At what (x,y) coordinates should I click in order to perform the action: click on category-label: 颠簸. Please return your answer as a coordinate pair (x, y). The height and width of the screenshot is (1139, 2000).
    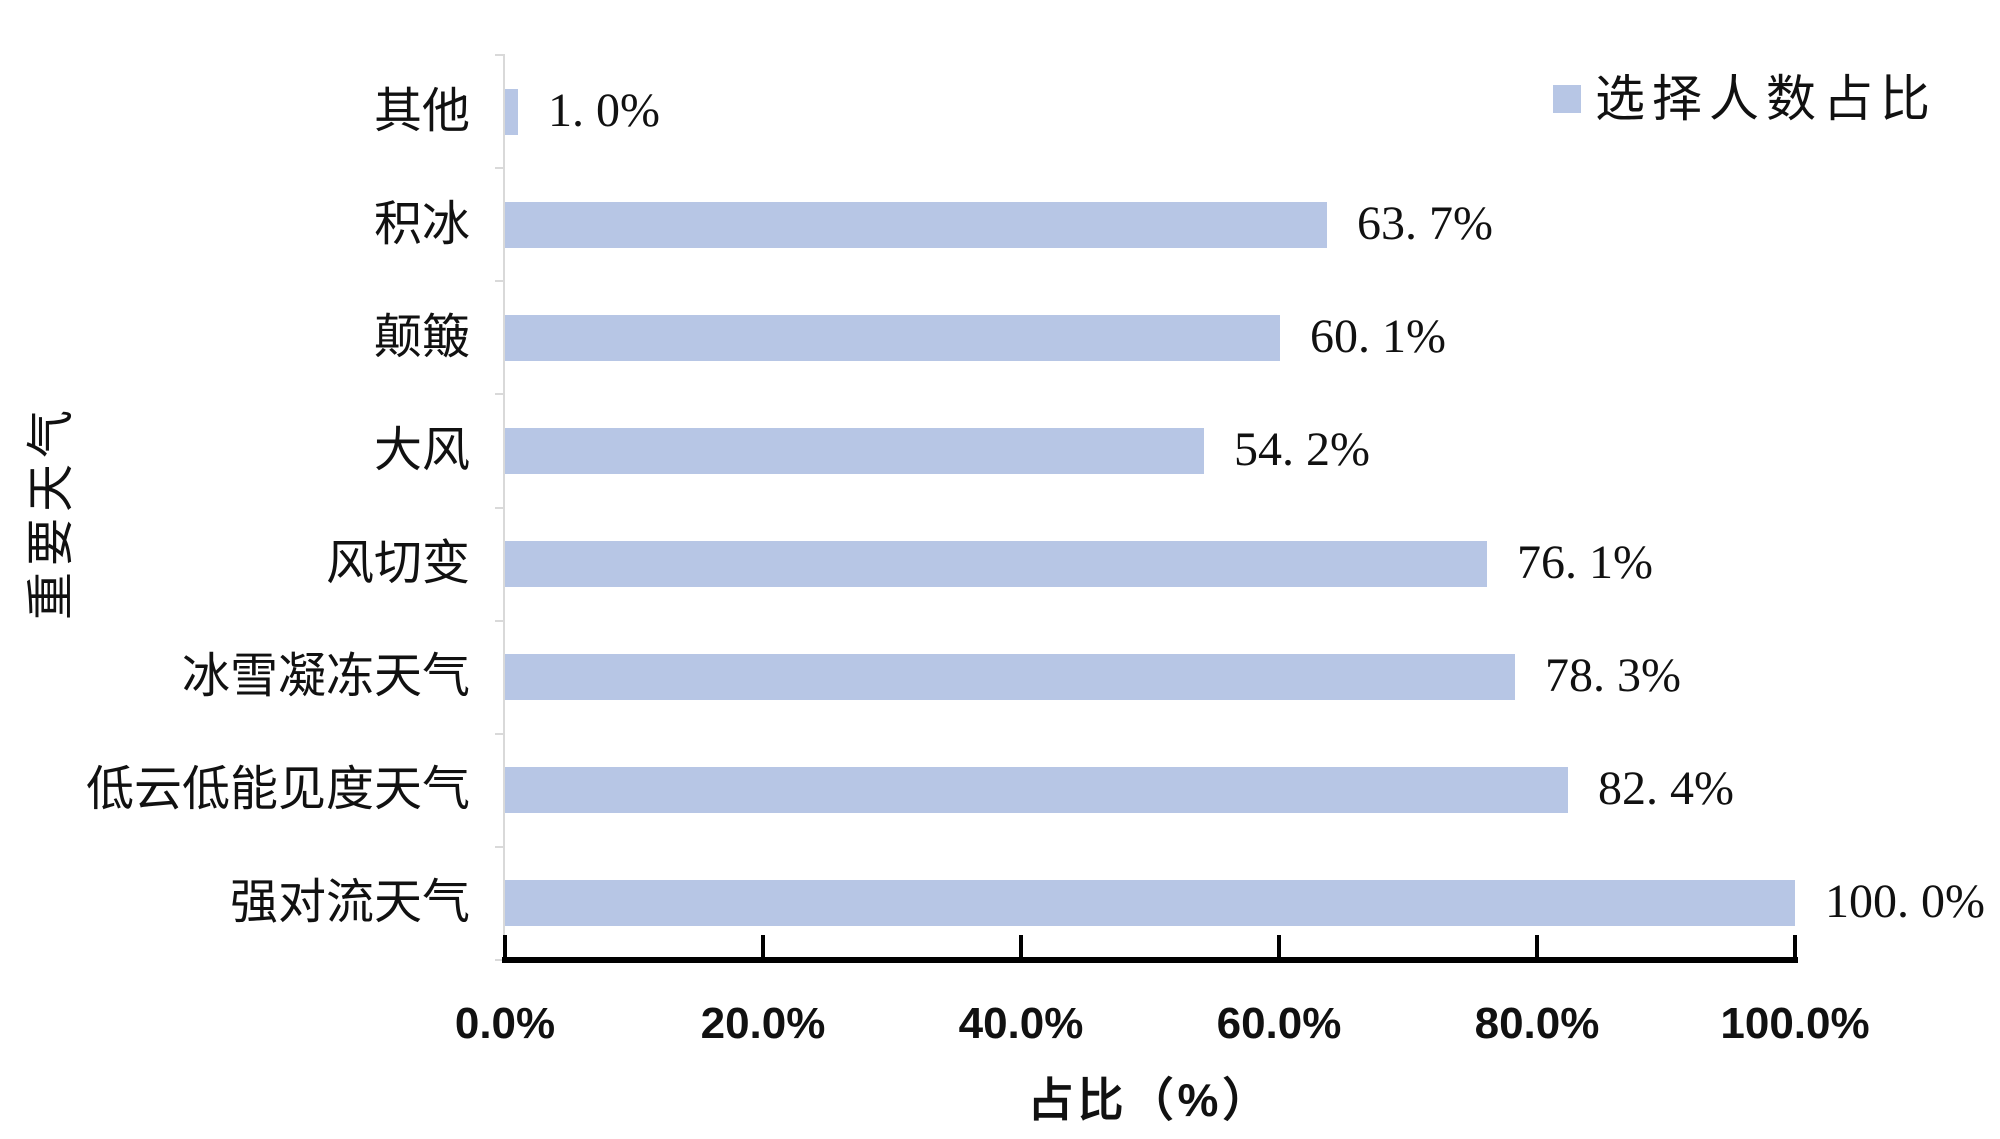
    Looking at the image, I should click on (421, 337).